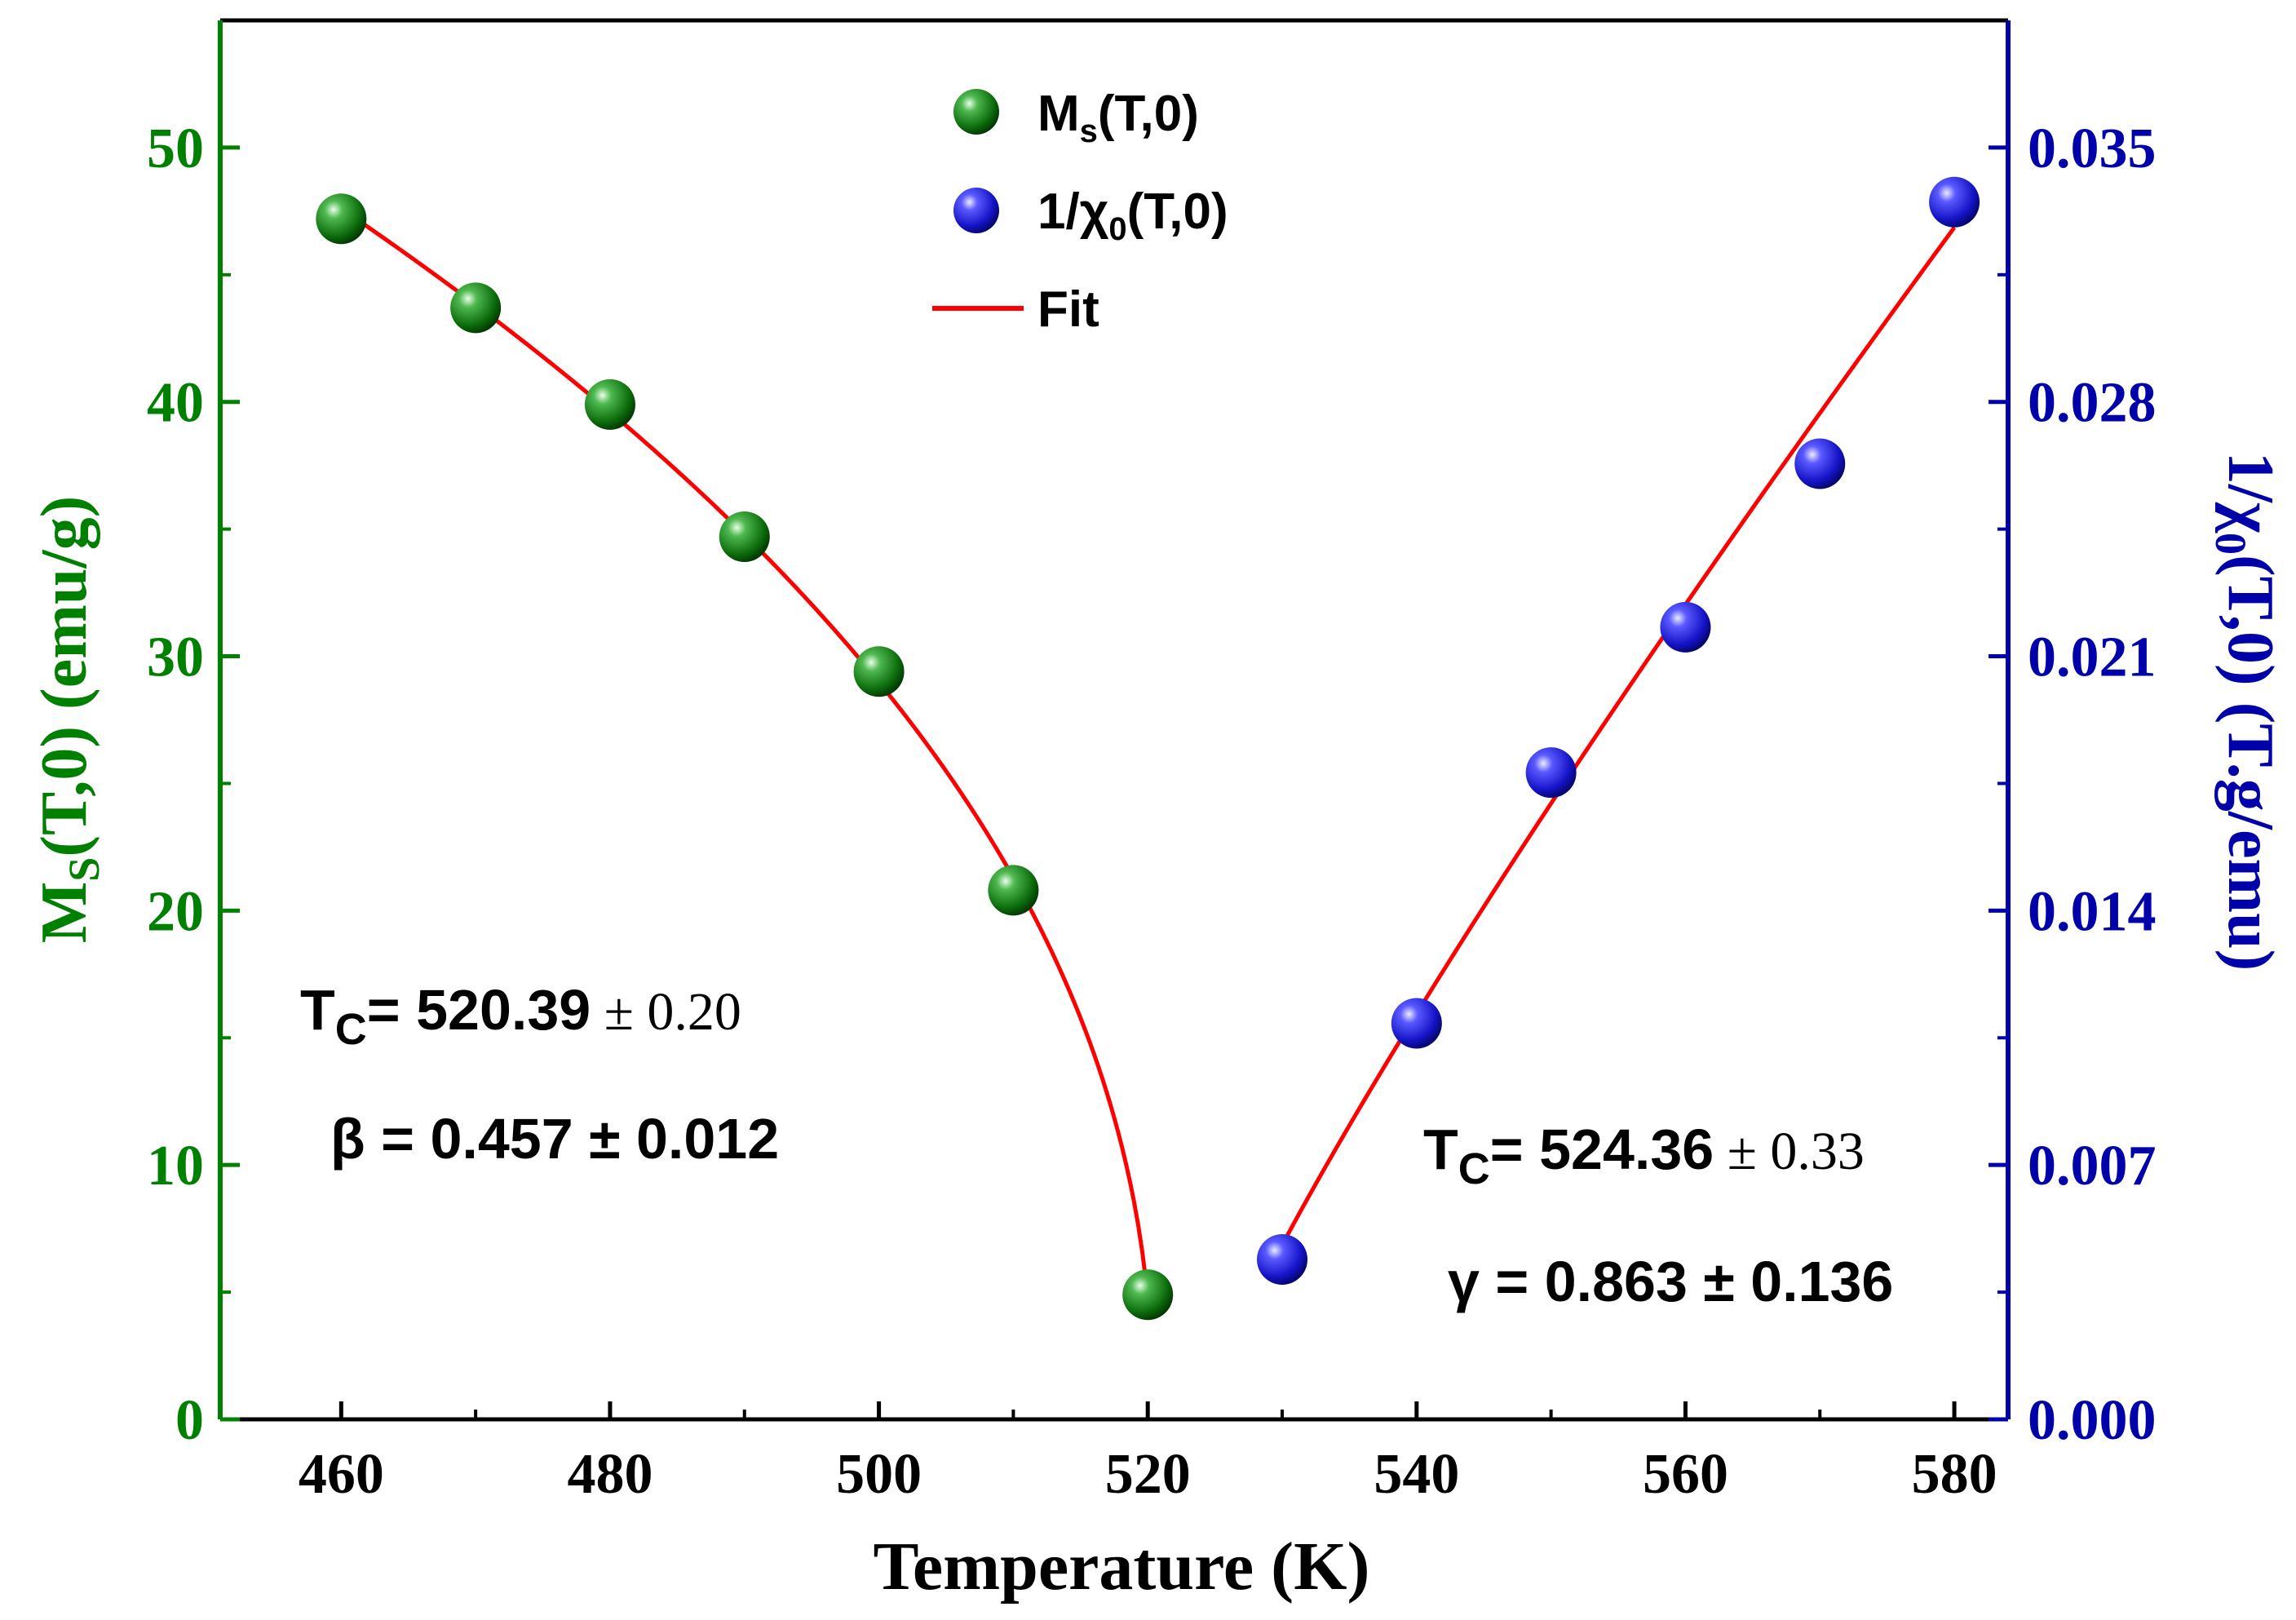 This screenshot has width=2296, height=1620. What do you see at coordinates (1671, 1281) in the screenshot?
I see `annotation-gamma: γ = 0.863 ± 0.136` at bounding box center [1671, 1281].